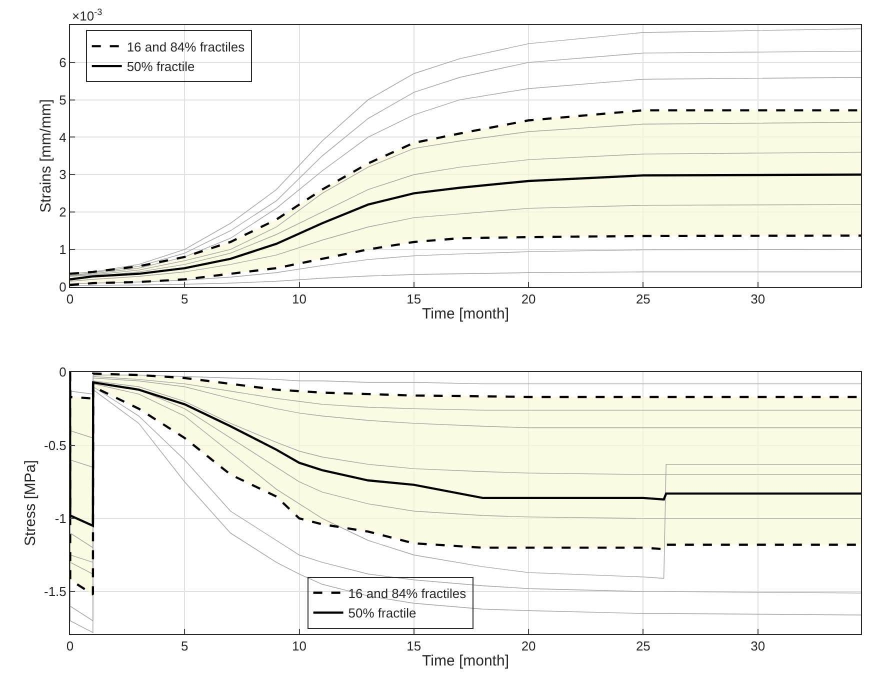 Image resolution: width=876 pixels, height=684 pixels. What do you see at coordinates (62, 100) in the screenshot?
I see `y-tick-label: 5` at bounding box center [62, 100].